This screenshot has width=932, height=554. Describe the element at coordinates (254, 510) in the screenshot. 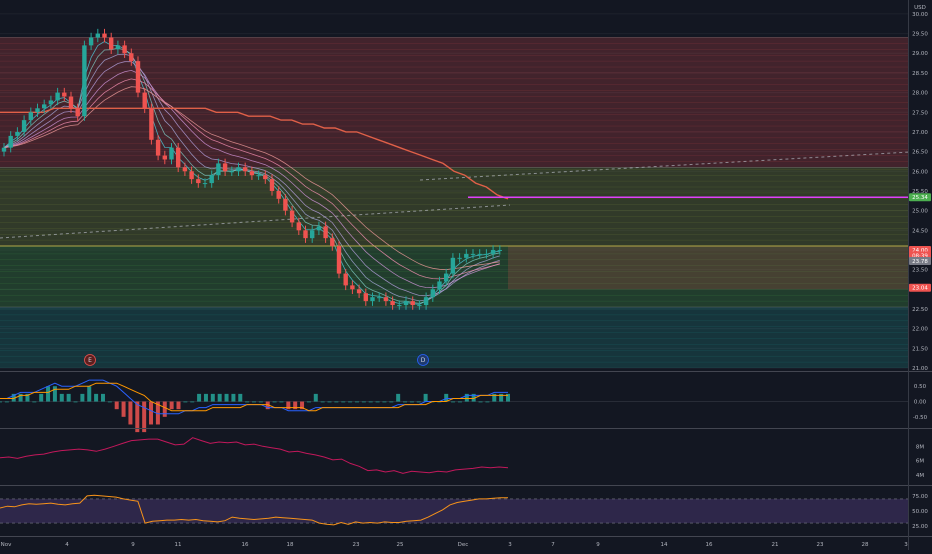

I see `rsi-line` at that location.